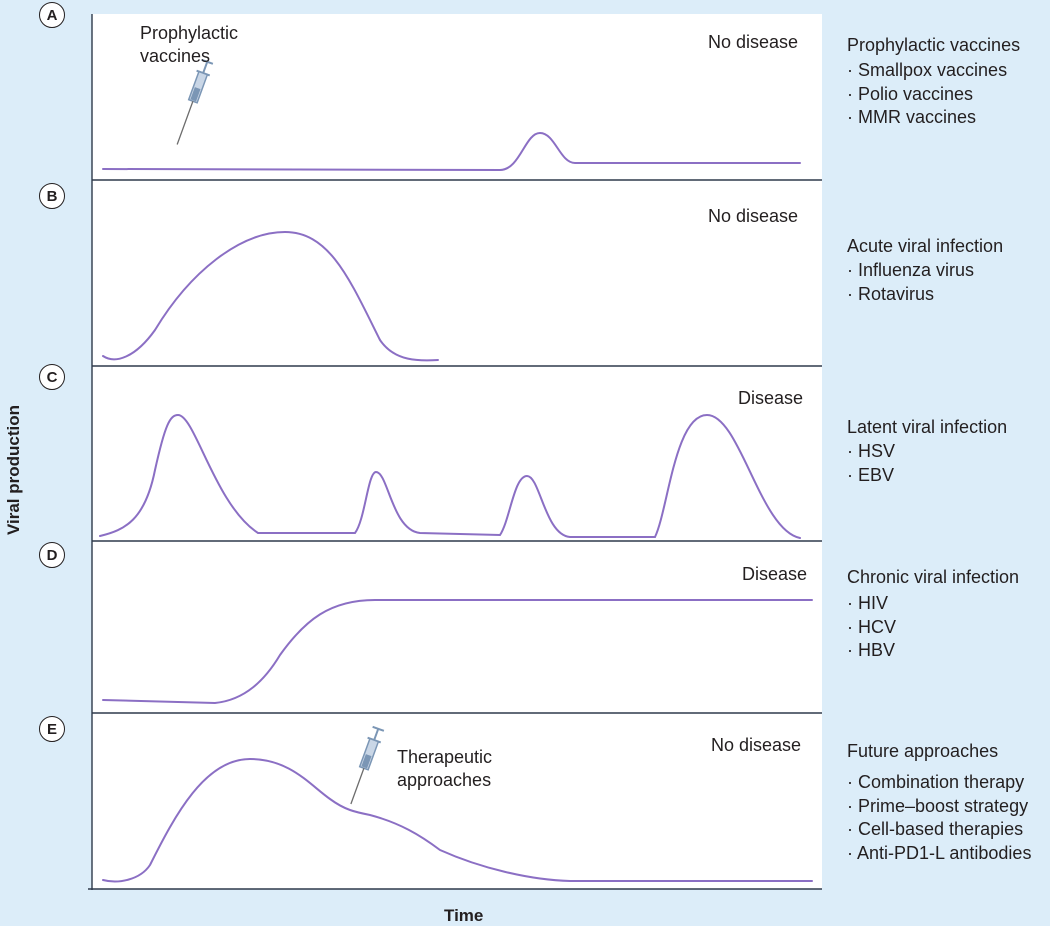  I want to click on example-item: Prime–boost strategy, so click(939, 807).